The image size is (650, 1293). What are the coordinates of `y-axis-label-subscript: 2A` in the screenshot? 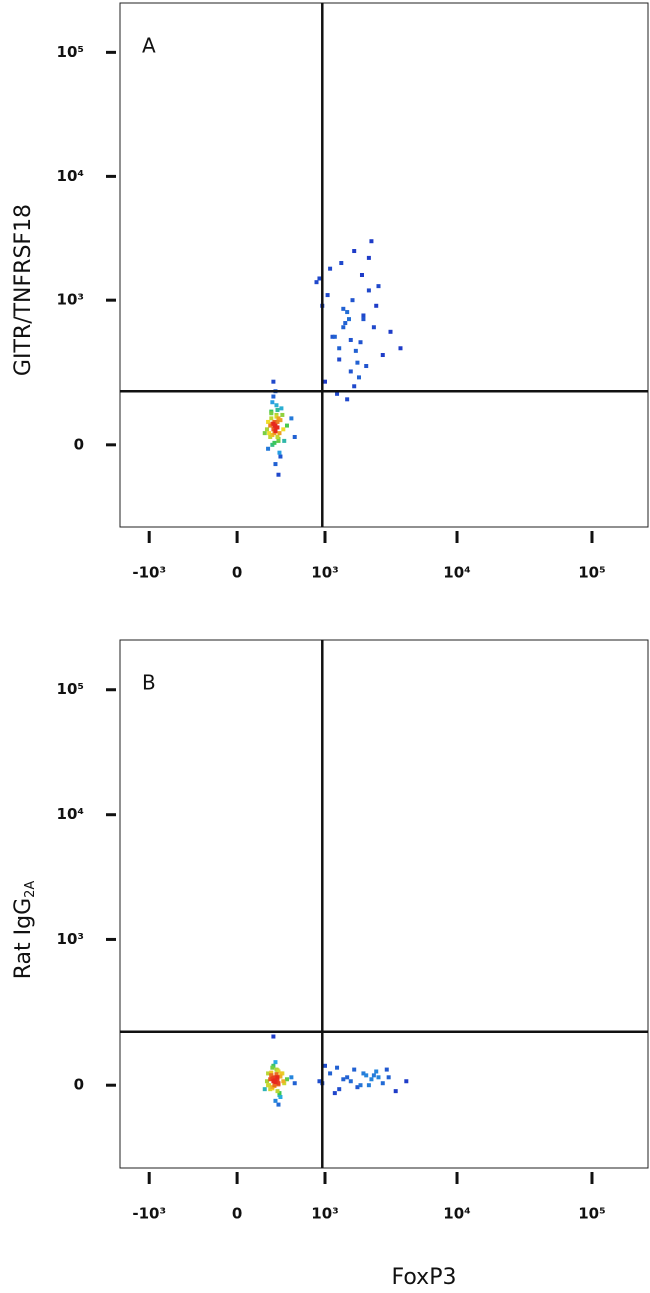 It's located at (30, 889).